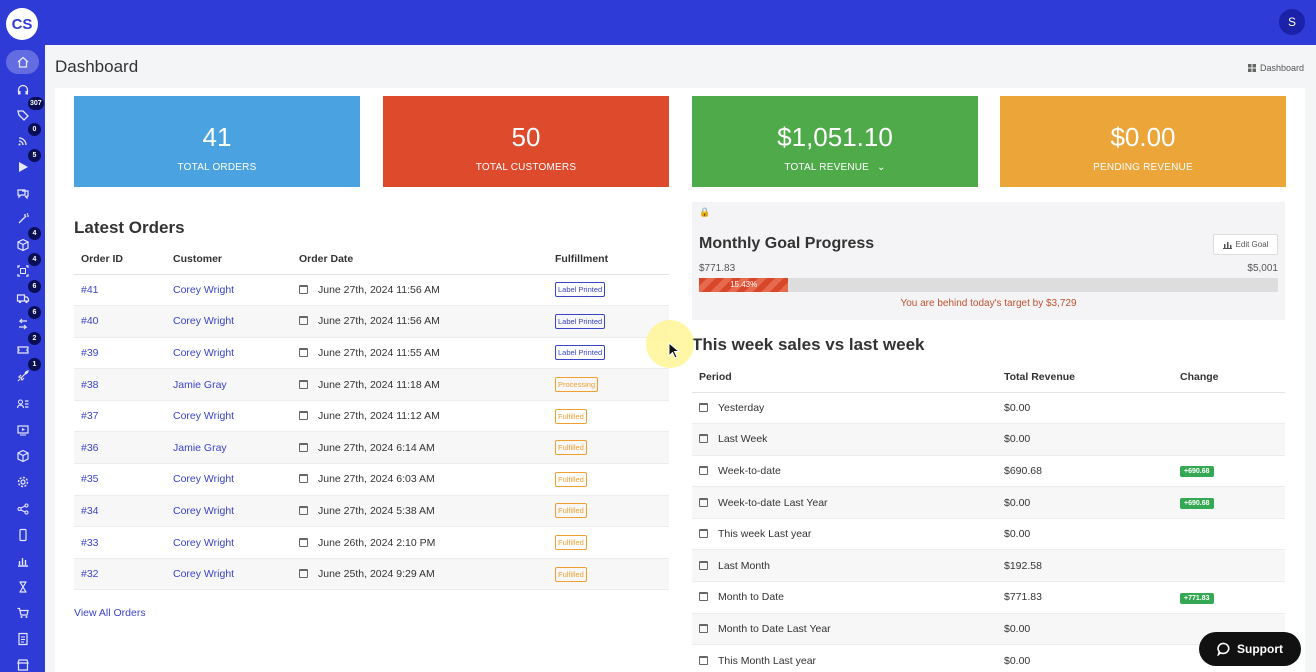 This screenshot has width=1316, height=672. Describe the element at coordinates (1245, 244) in the screenshot. I see `edit-goal-button: Edit Goal` at that location.